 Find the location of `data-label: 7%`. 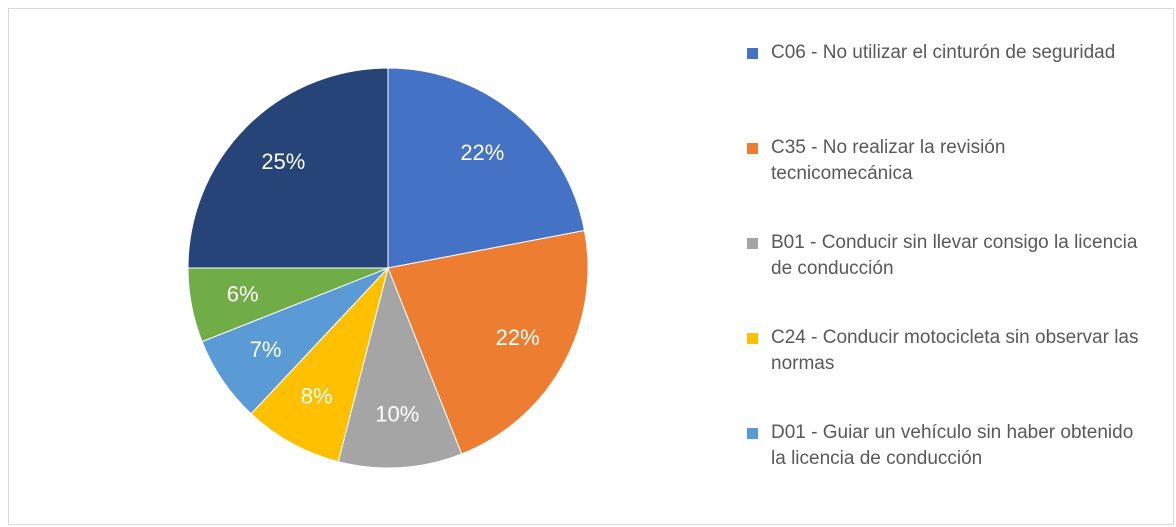

data-label: 7% is located at coordinates (266, 349).